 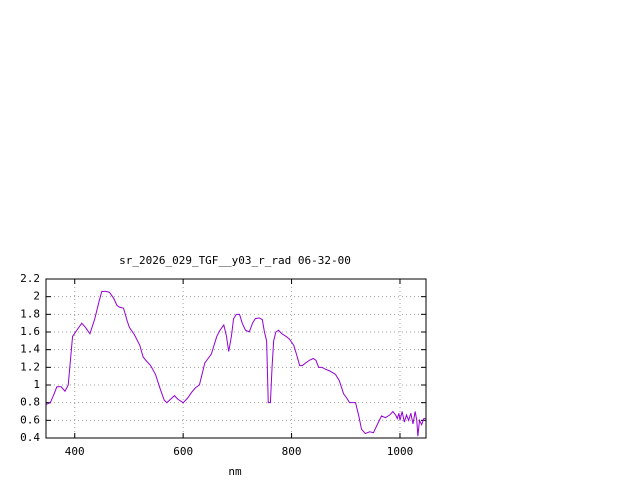 I want to click on y-tick-label: 1, so click(x=36, y=384).